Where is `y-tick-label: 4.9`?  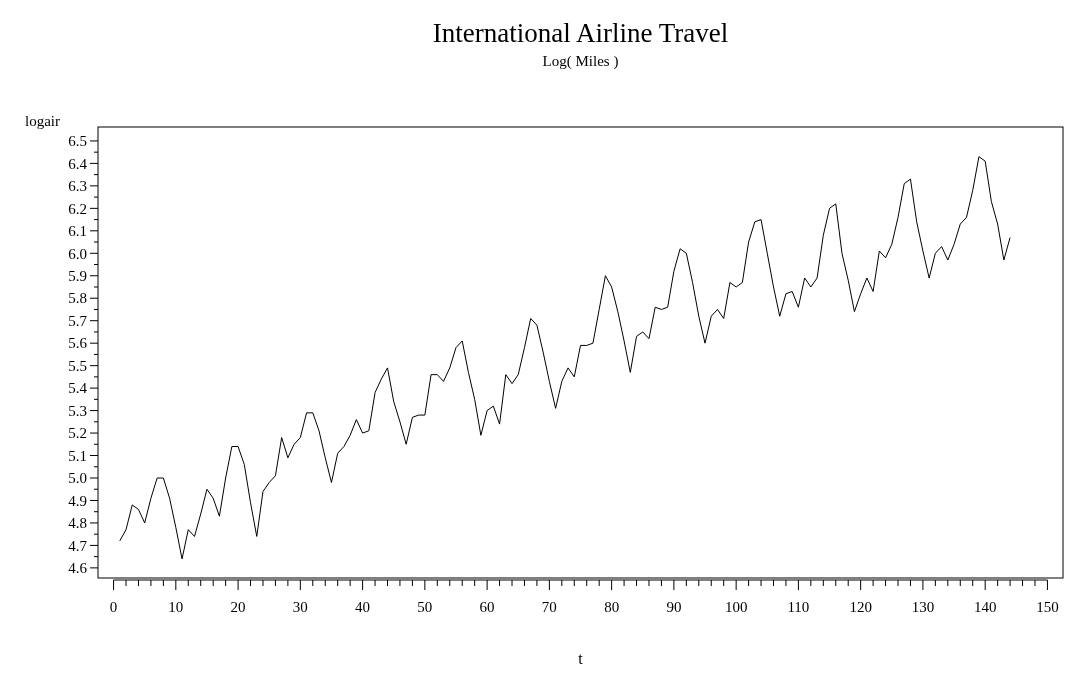 y-tick-label: 4.9 is located at coordinates (77, 500).